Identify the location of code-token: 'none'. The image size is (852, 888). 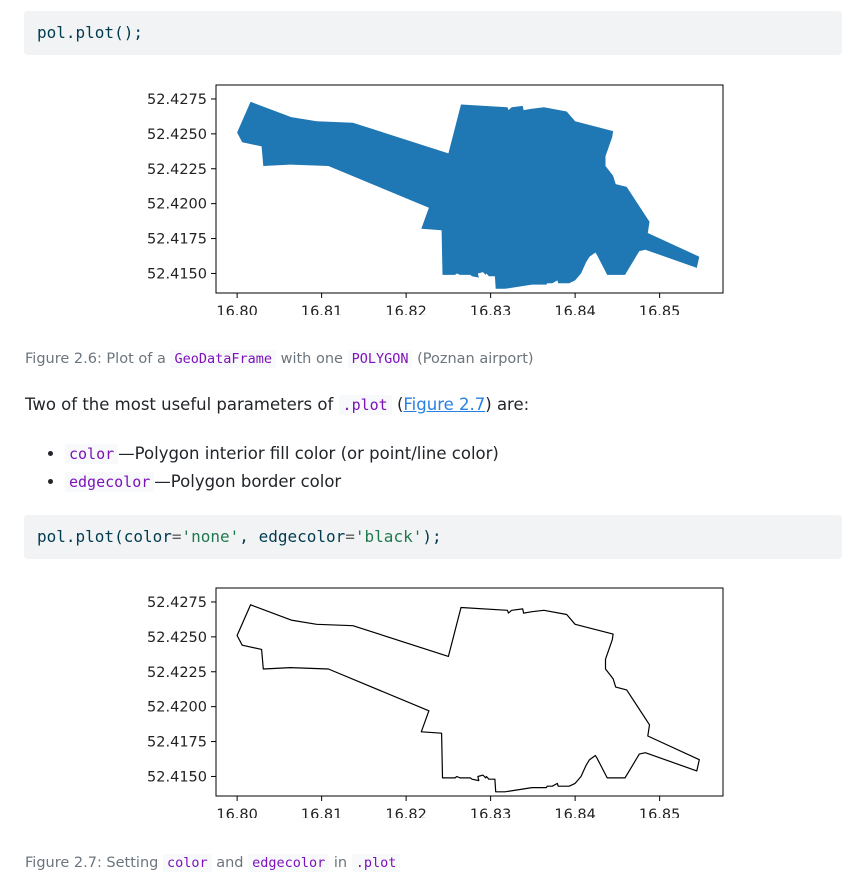
(210, 536).